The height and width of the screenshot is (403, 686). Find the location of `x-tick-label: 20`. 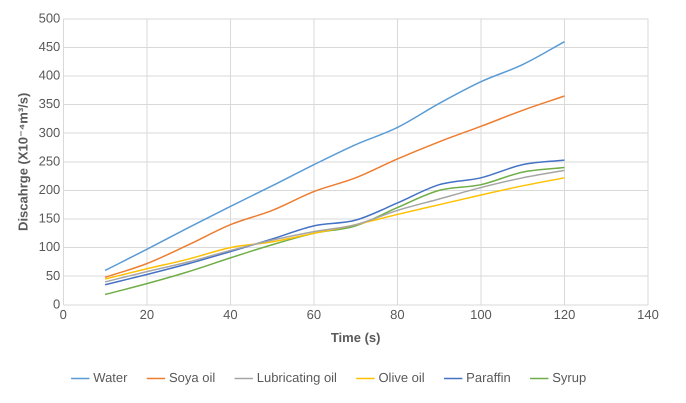

x-tick-label: 20 is located at coordinates (147, 314).